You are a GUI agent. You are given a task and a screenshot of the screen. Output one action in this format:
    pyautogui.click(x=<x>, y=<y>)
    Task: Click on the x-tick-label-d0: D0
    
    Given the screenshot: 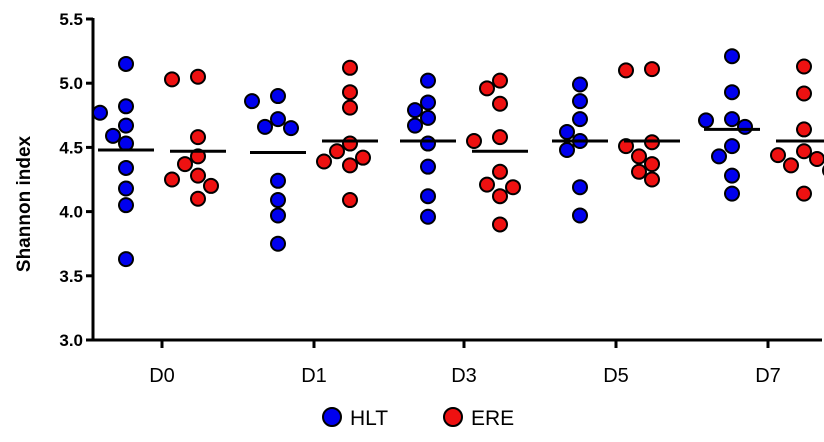 What is the action you would take?
    pyautogui.click(x=162, y=376)
    